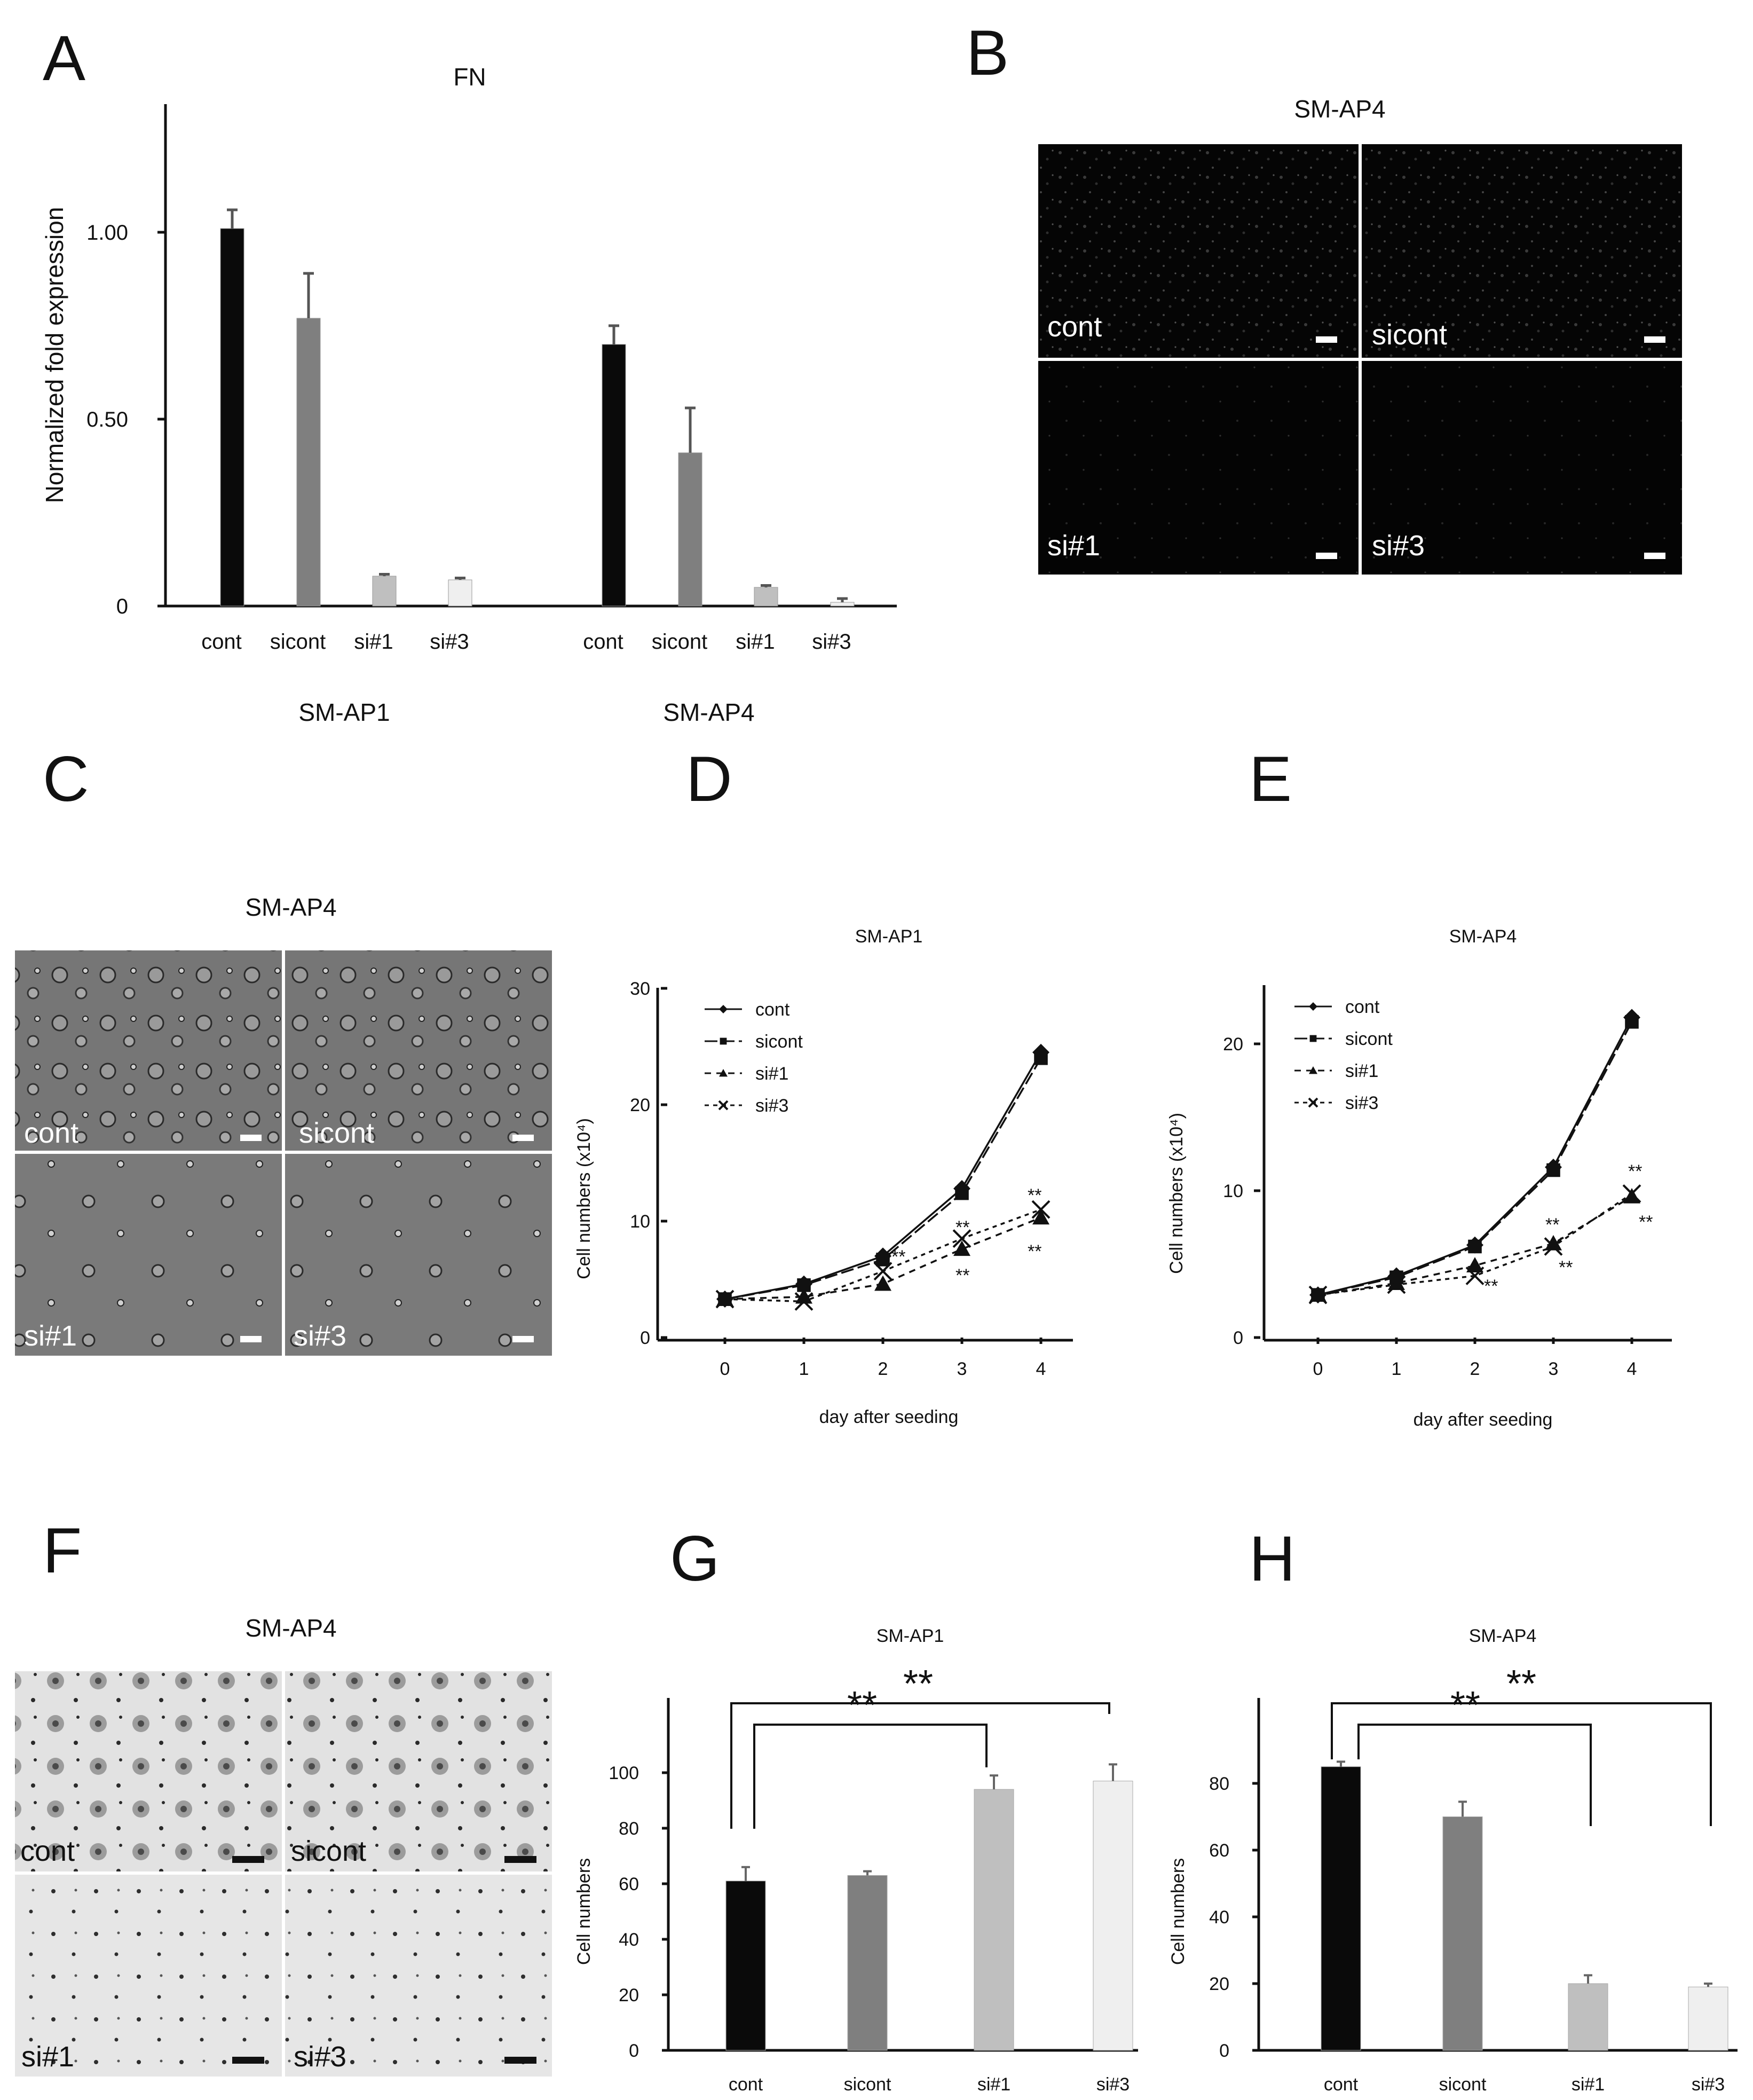  What do you see at coordinates (1361, 1103) in the screenshot?
I see `panel-e-legend-label: si#3` at bounding box center [1361, 1103].